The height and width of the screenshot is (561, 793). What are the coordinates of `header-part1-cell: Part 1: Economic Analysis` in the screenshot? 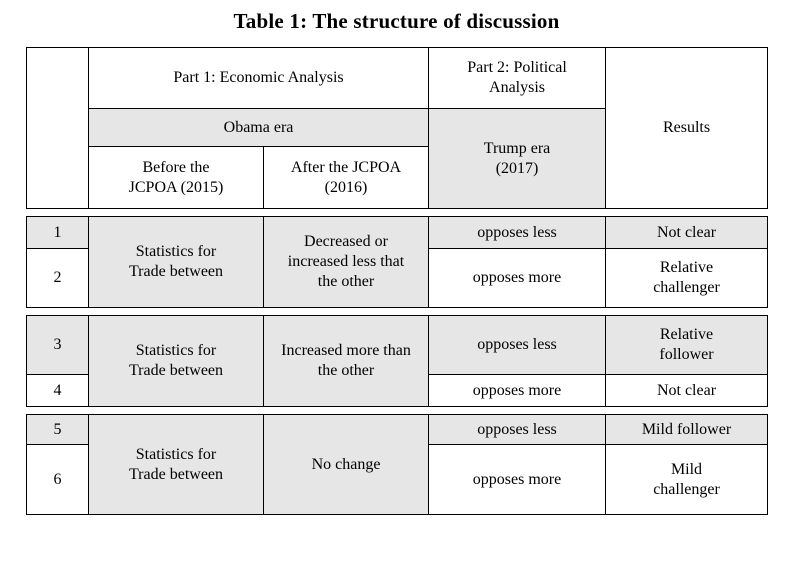 It's located at (258, 78).